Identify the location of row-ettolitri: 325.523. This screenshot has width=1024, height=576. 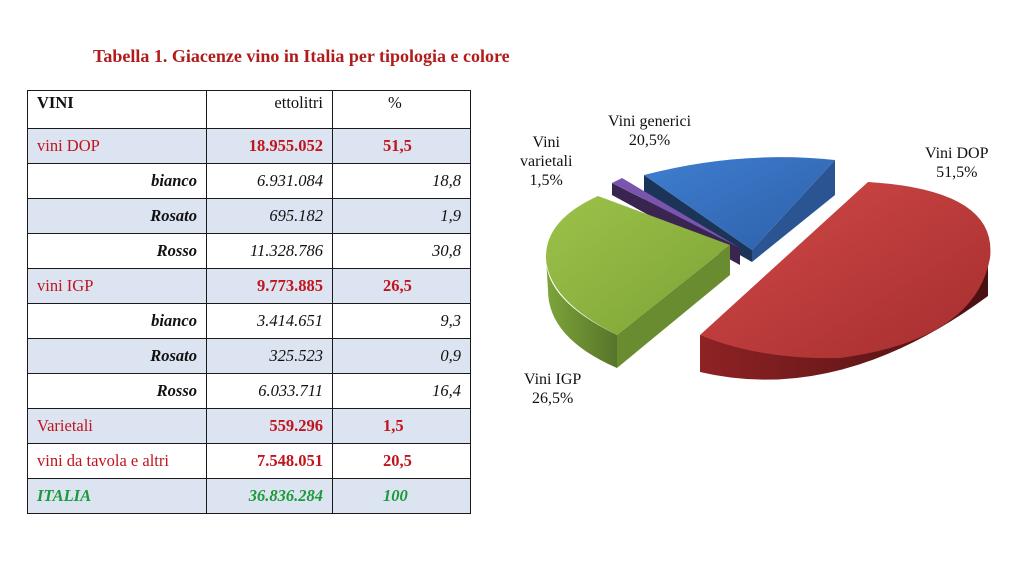
(269, 356).